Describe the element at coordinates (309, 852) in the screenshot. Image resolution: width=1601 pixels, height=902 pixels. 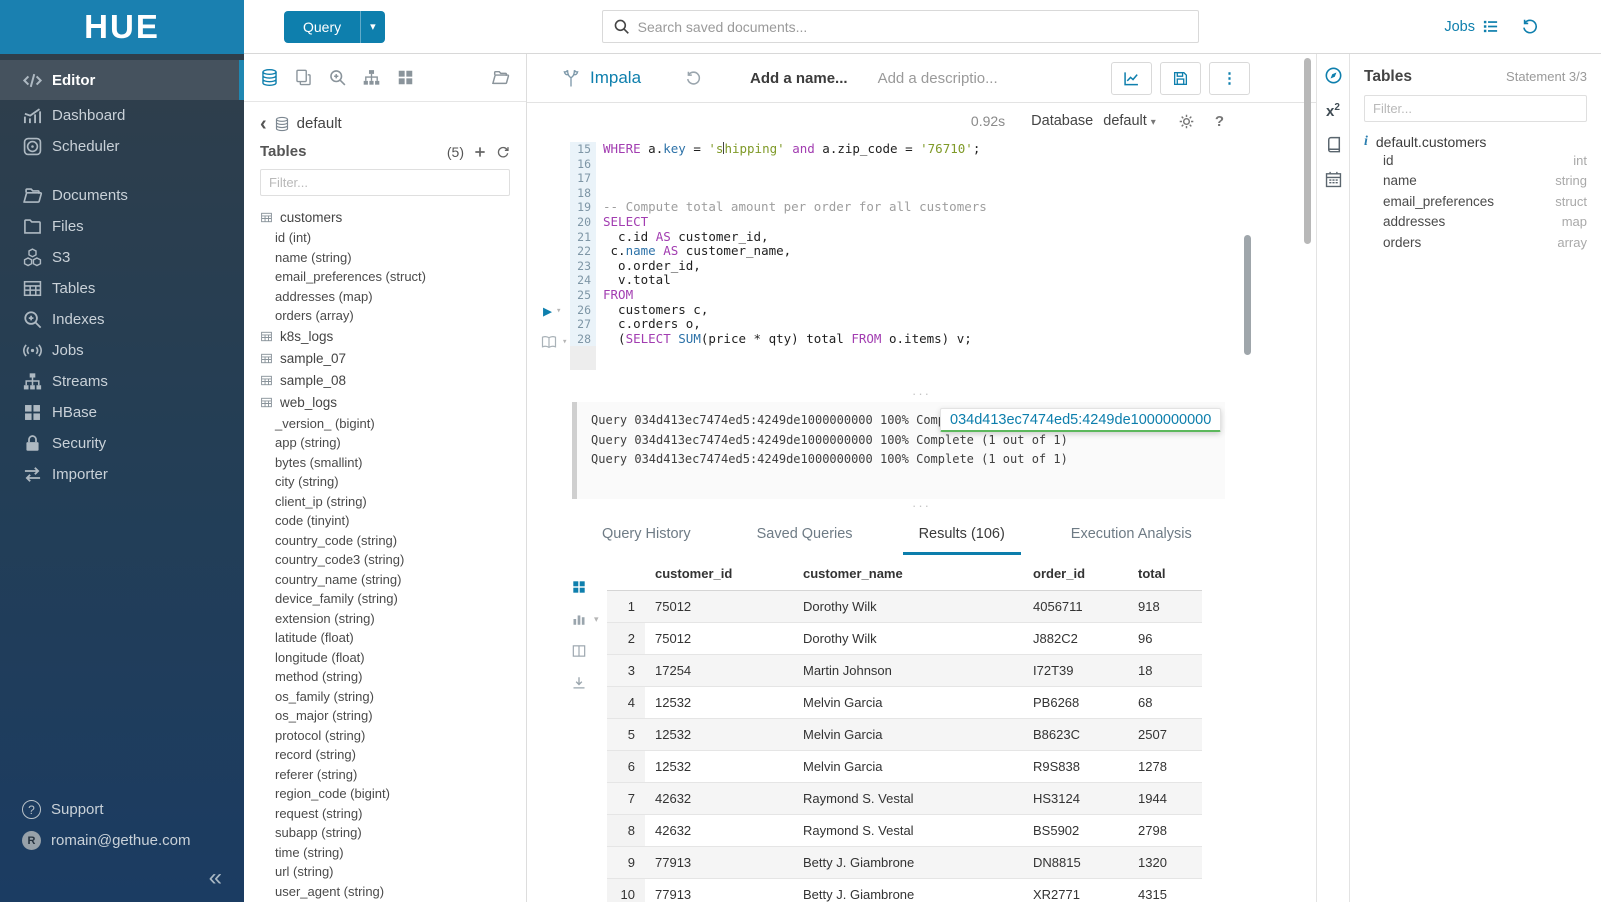
I see `column-tree-item: time (string)` at that location.